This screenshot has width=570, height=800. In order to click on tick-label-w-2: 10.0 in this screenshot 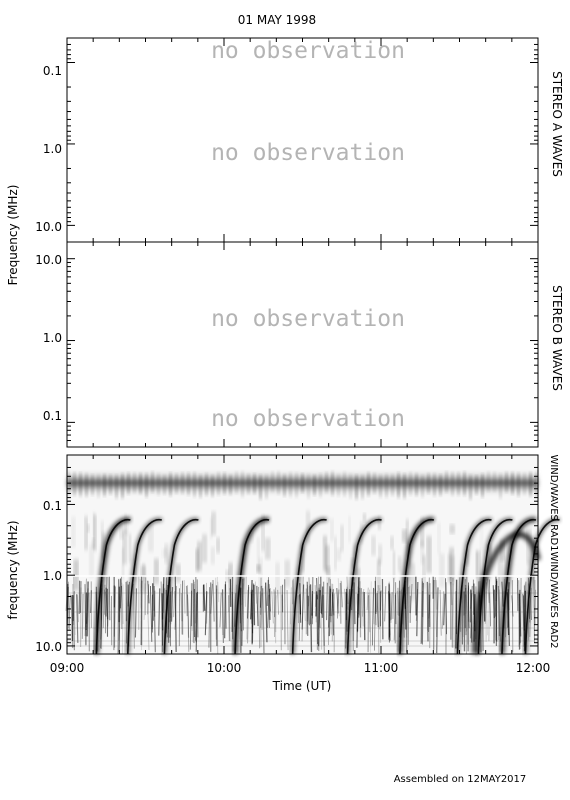, I will do `click(48, 647)`.